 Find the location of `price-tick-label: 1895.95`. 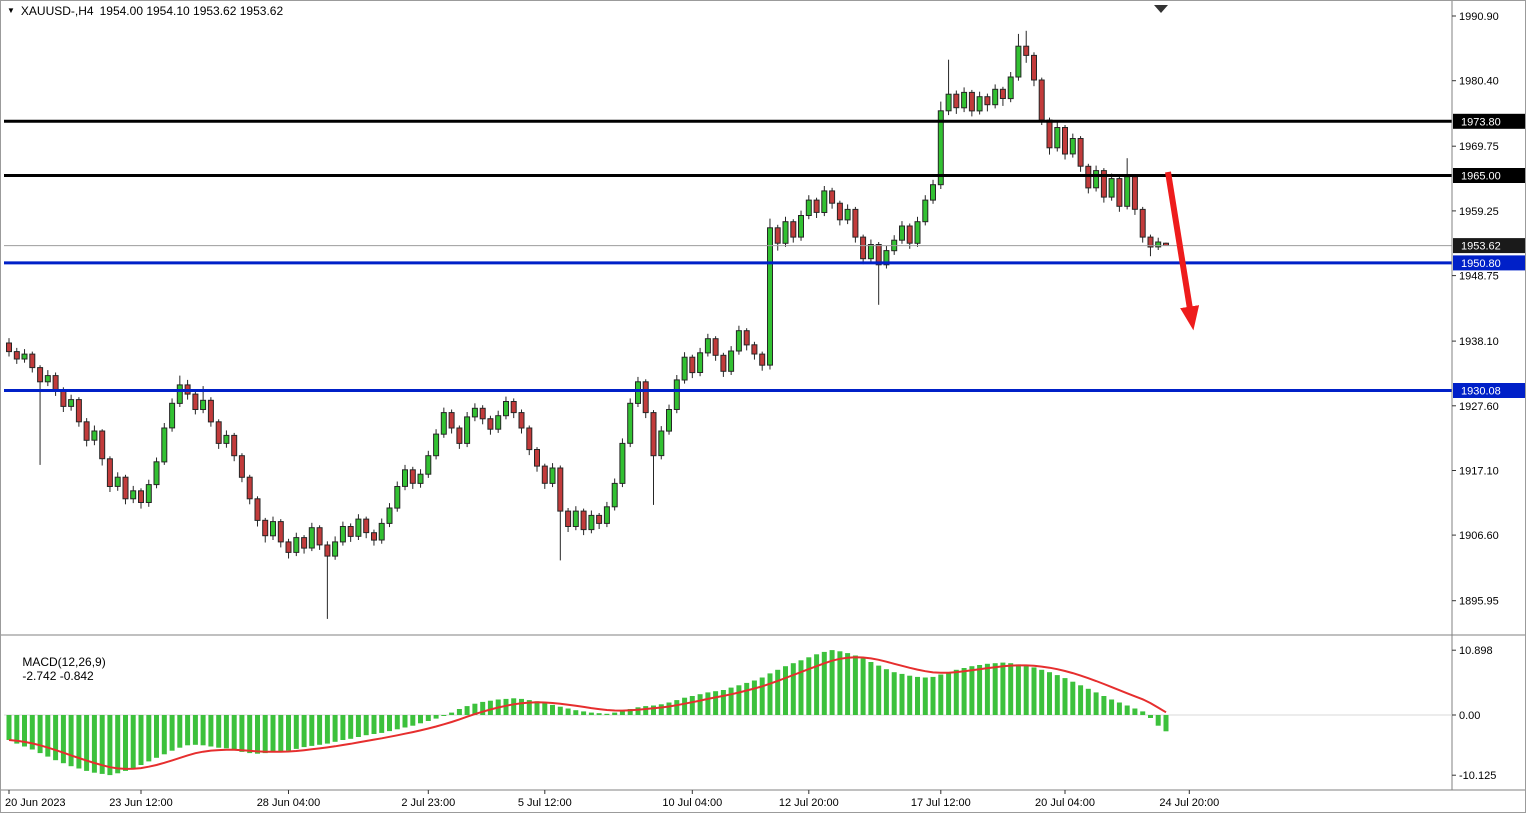

price-tick-label: 1895.95 is located at coordinates (1479, 602).